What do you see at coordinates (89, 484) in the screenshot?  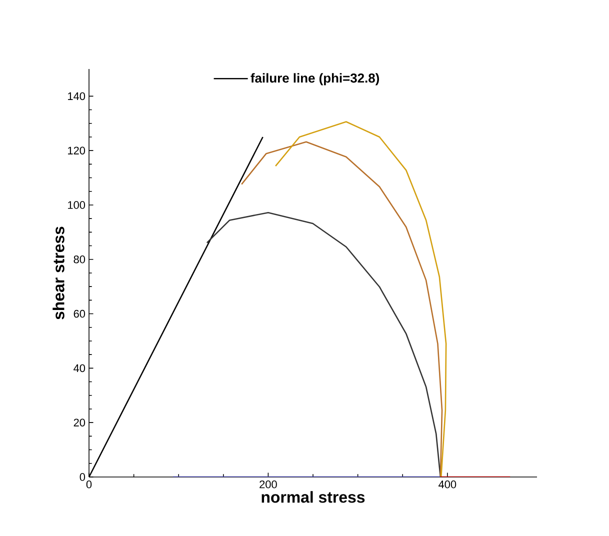 I see `x-tick-label: 0` at bounding box center [89, 484].